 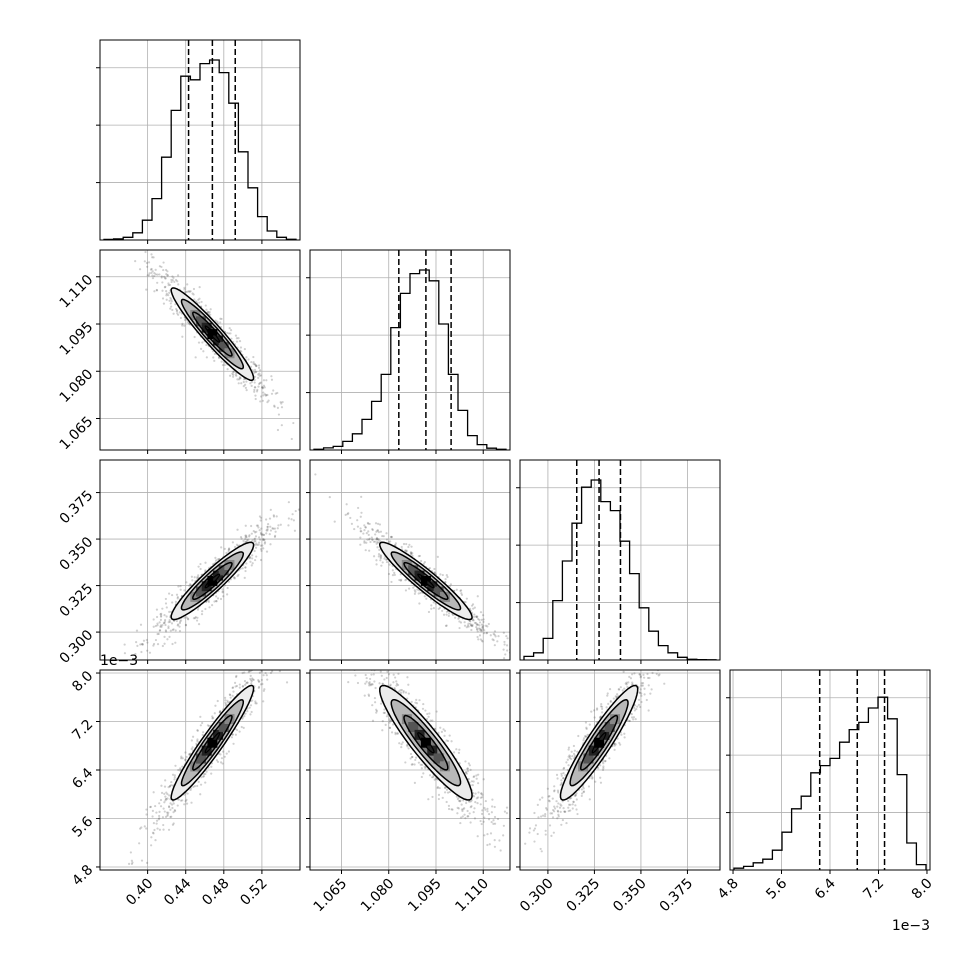 What do you see at coordinates (77, 601) in the screenshot?
I see `y-tick-label: 0.325` at bounding box center [77, 601].